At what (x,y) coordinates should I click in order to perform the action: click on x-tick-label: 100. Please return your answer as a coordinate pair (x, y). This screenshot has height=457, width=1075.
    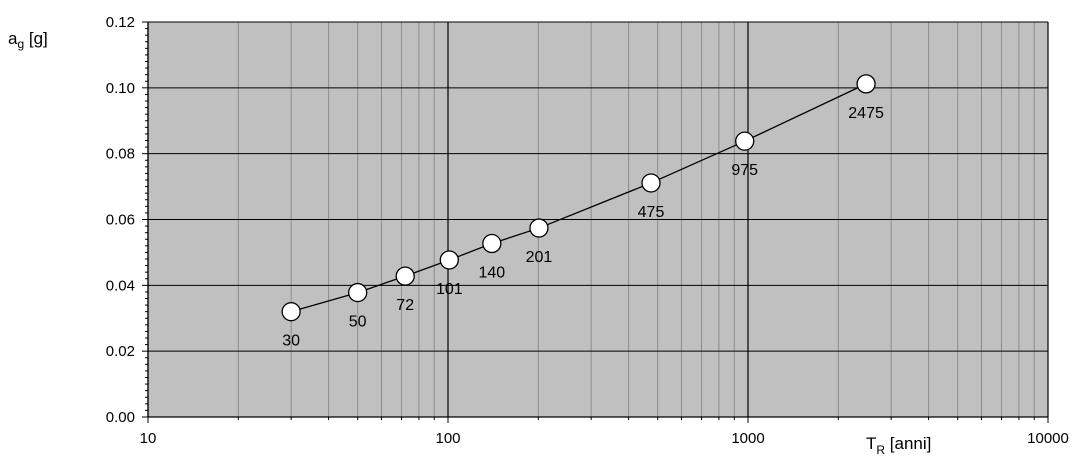
    Looking at the image, I should click on (447, 438).